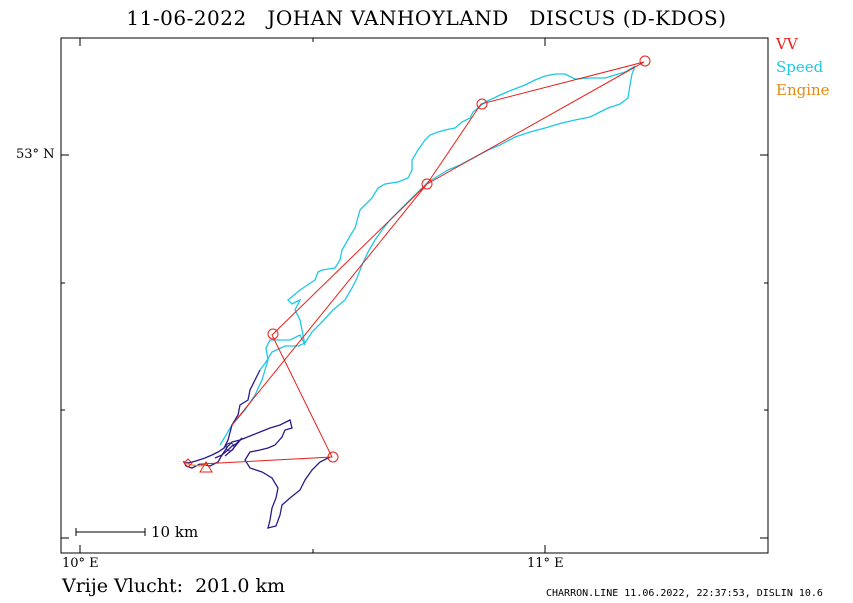 The height and width of the screenshot is (603, 853). I want to click on lat-label-53n: 53° N, so click(35, 154).